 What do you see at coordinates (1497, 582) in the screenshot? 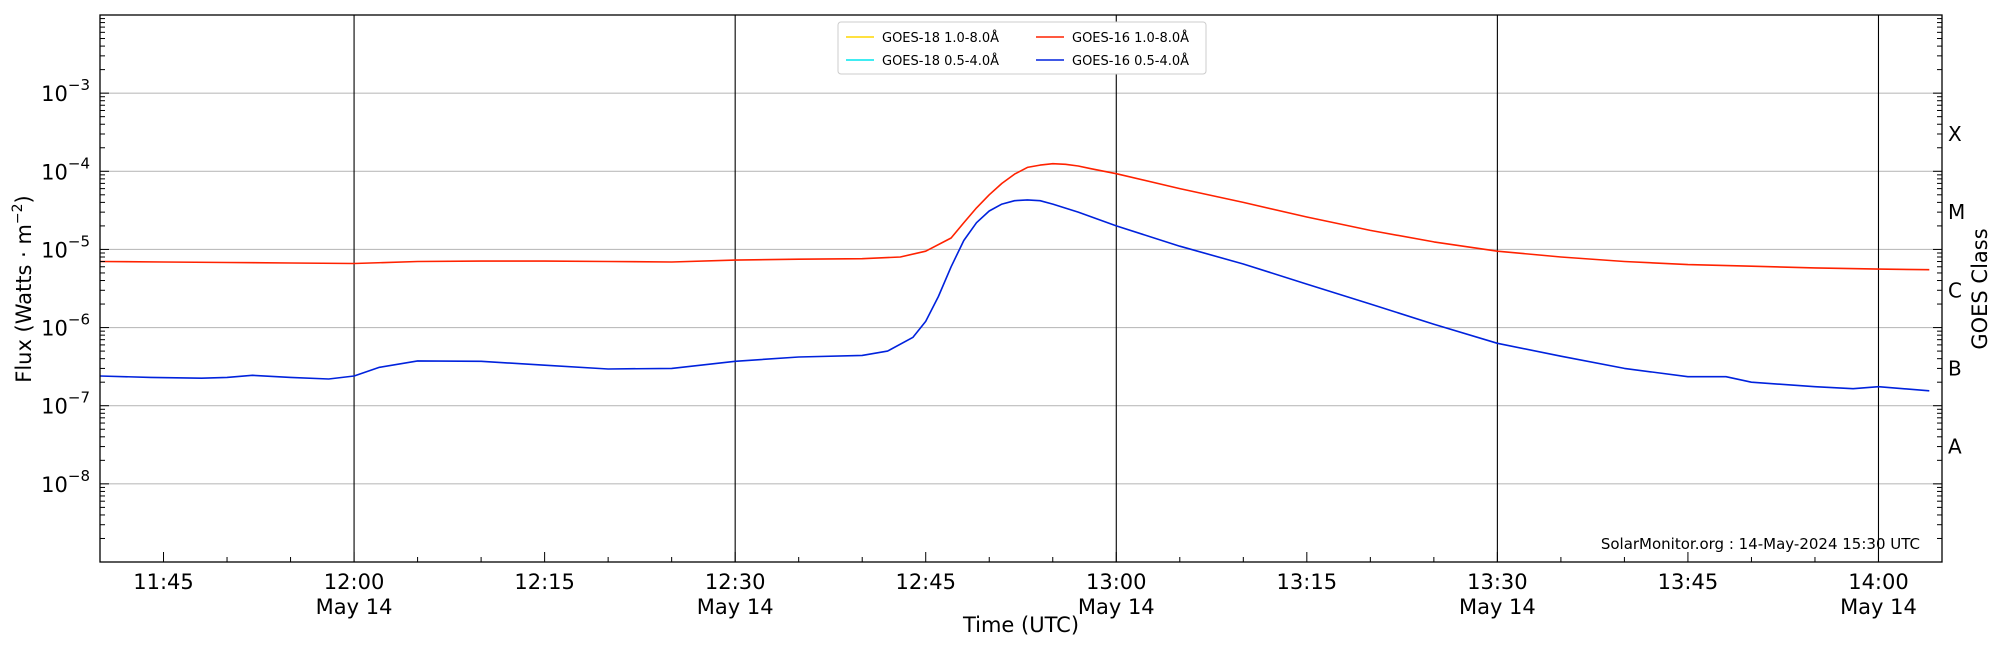
I see `x-tick-label: 13:30` at bounding box center [1497, 582].